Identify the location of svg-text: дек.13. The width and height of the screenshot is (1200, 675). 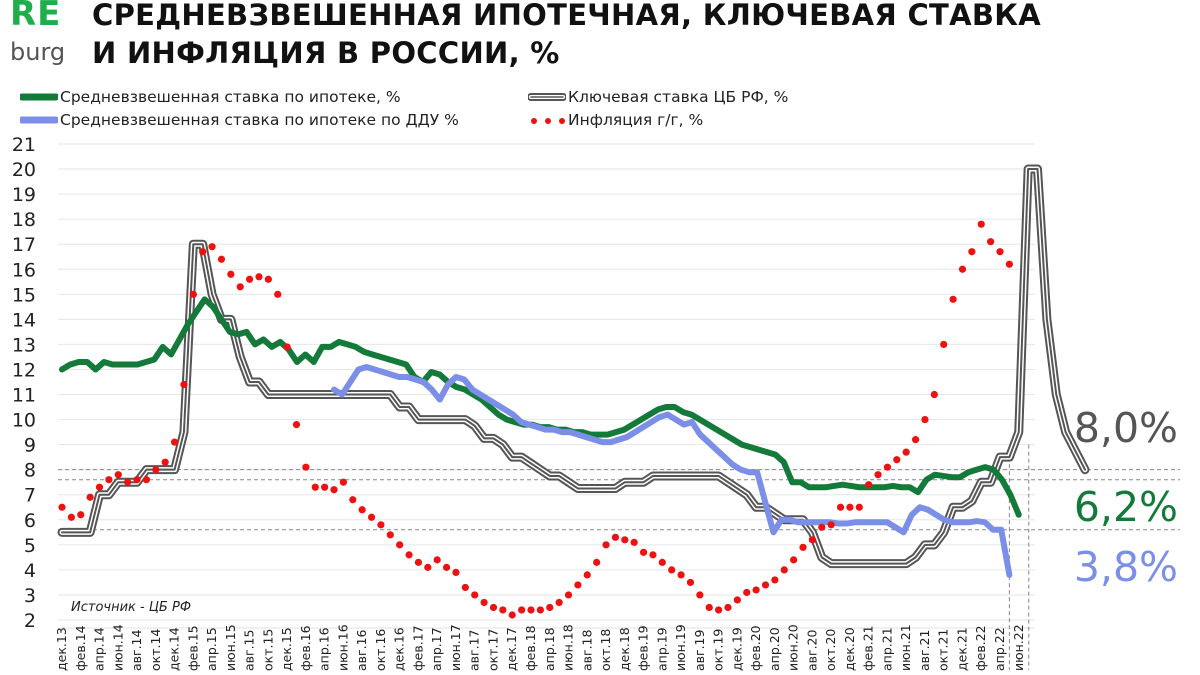
(61, 649).